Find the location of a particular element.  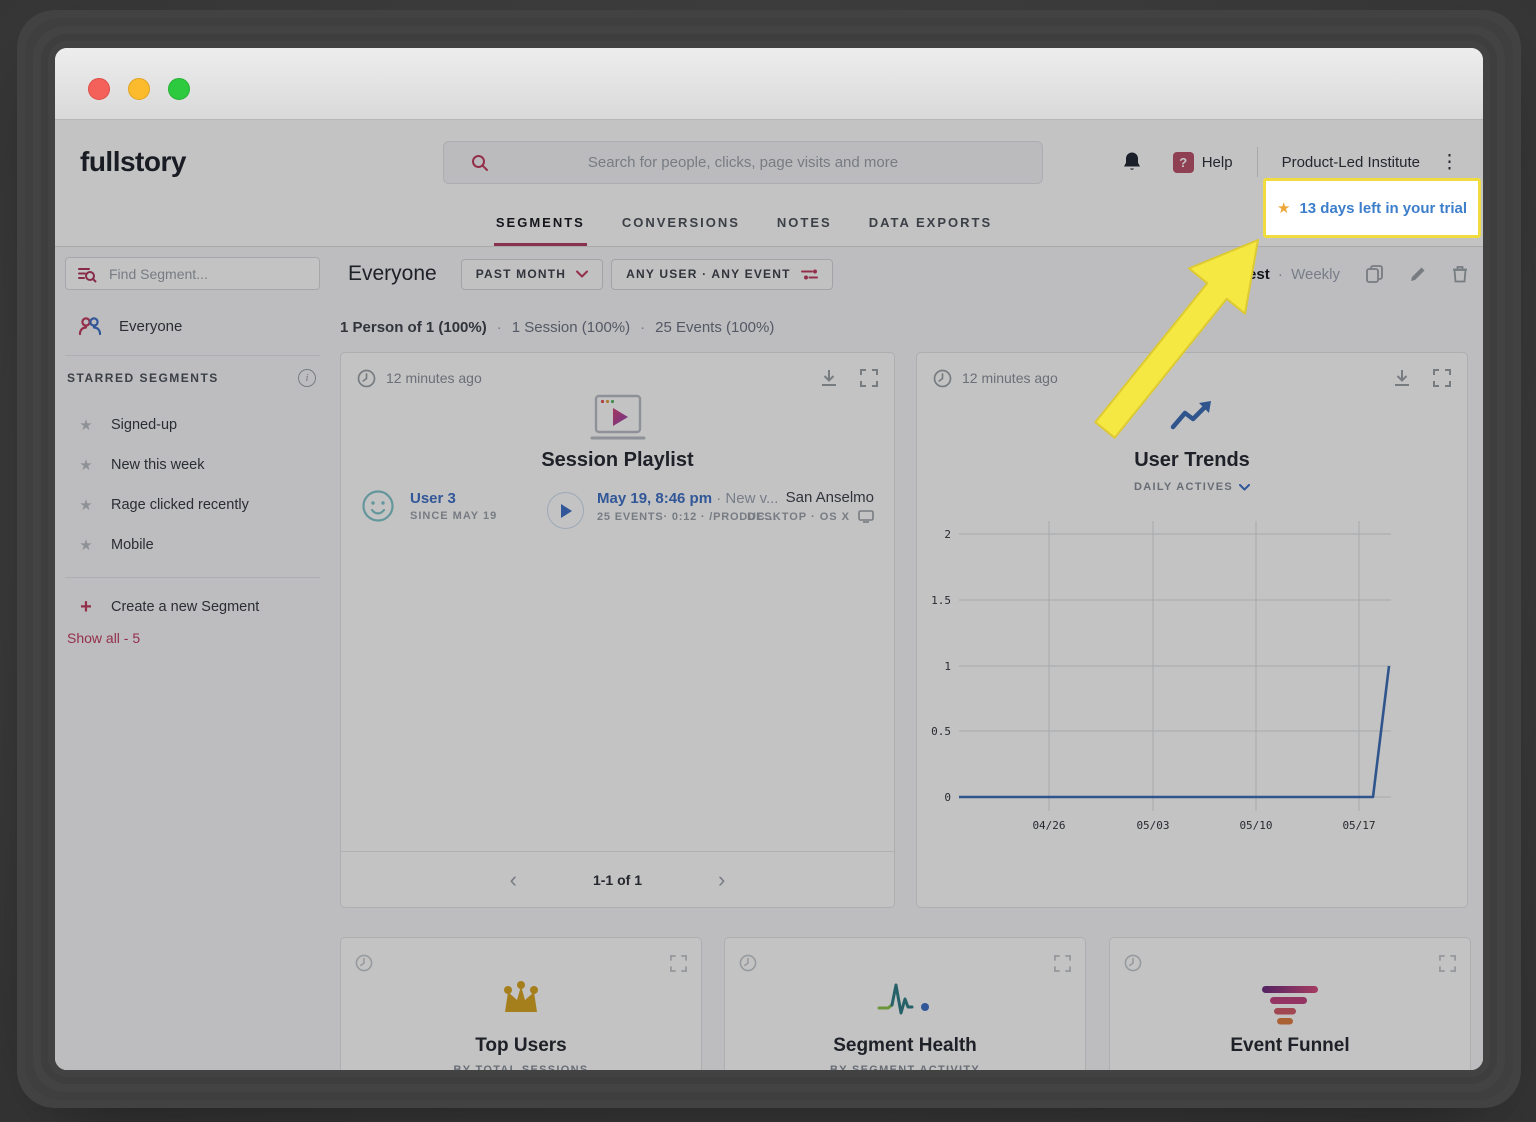

help-icon: ? is located at coordinates (1183, 162).